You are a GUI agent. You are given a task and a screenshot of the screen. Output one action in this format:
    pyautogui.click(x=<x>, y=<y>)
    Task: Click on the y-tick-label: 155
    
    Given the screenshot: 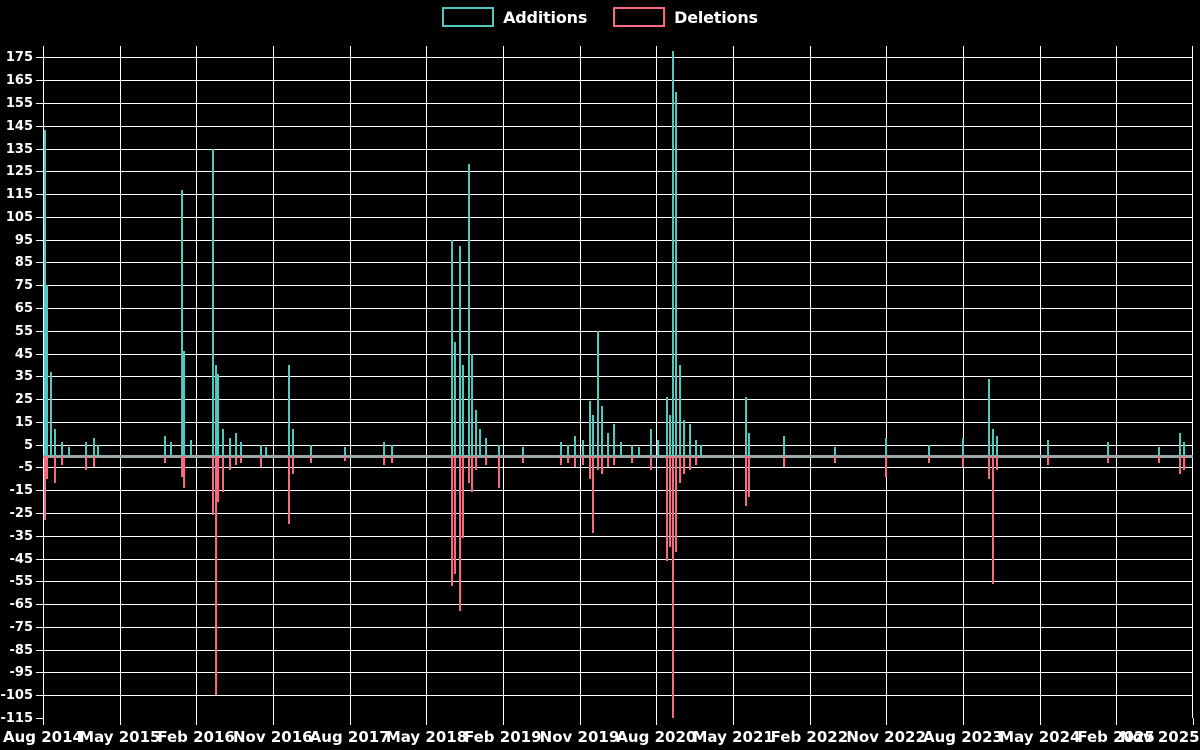 What is the action you would take?
    pyautogui.click(x=19, y=103)
    